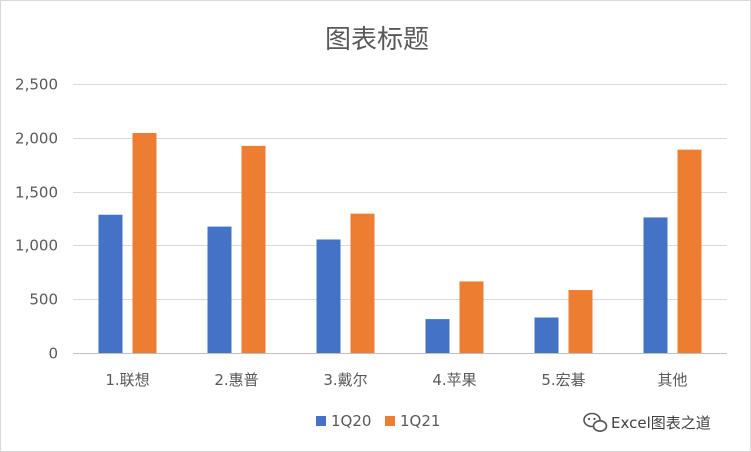  What do you see at coordinates (454, 380) in the screenshot?
I see `x-tick-label: 4.苹果` at bounding box center [454, 380].